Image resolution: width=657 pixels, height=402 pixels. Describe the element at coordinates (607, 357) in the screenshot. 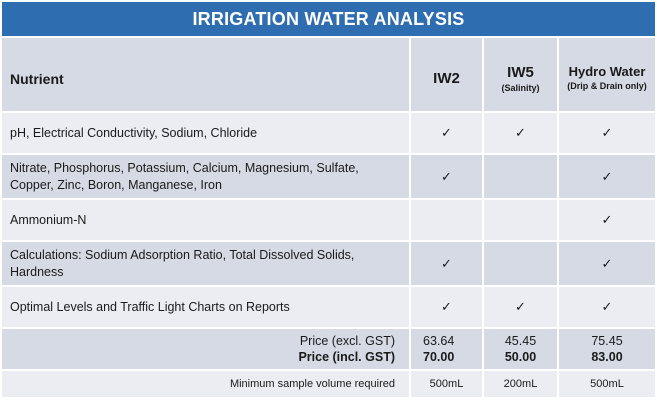

I see `hydro-price-incl: 83.00` at that location.